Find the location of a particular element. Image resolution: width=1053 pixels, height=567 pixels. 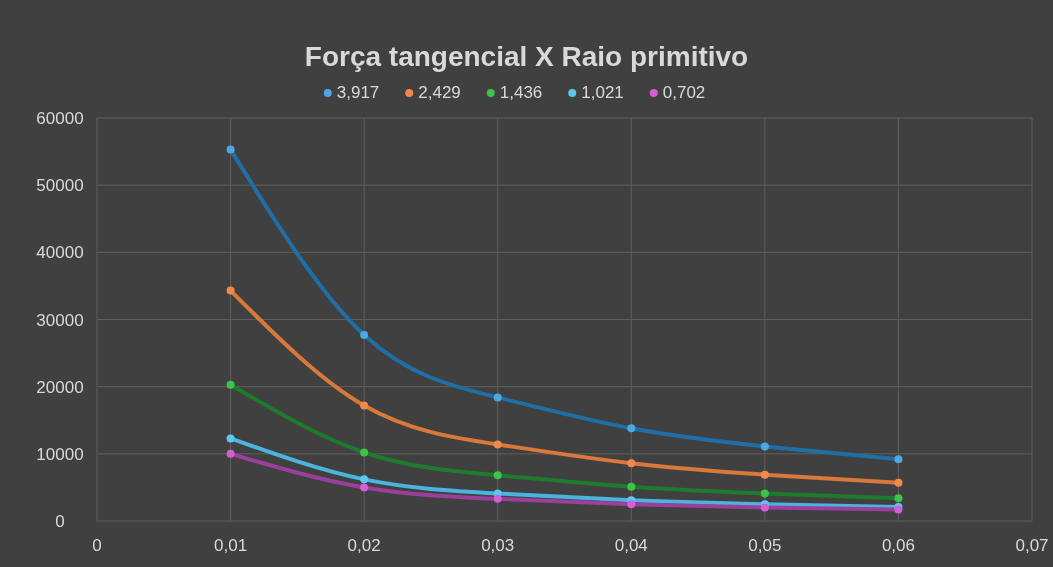

x-tick-label: 0,03 is located at coordinates (498, 545).